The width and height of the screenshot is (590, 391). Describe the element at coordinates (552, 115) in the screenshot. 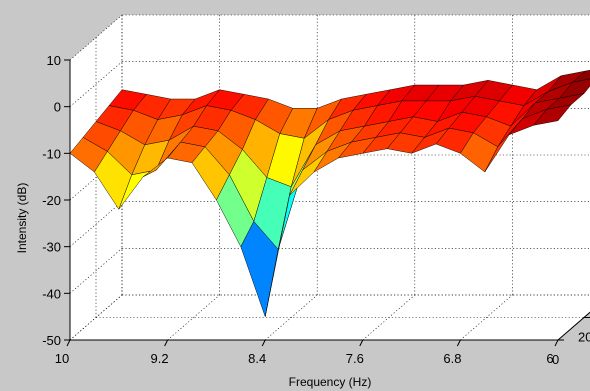

I see `surface-facet` at that location.